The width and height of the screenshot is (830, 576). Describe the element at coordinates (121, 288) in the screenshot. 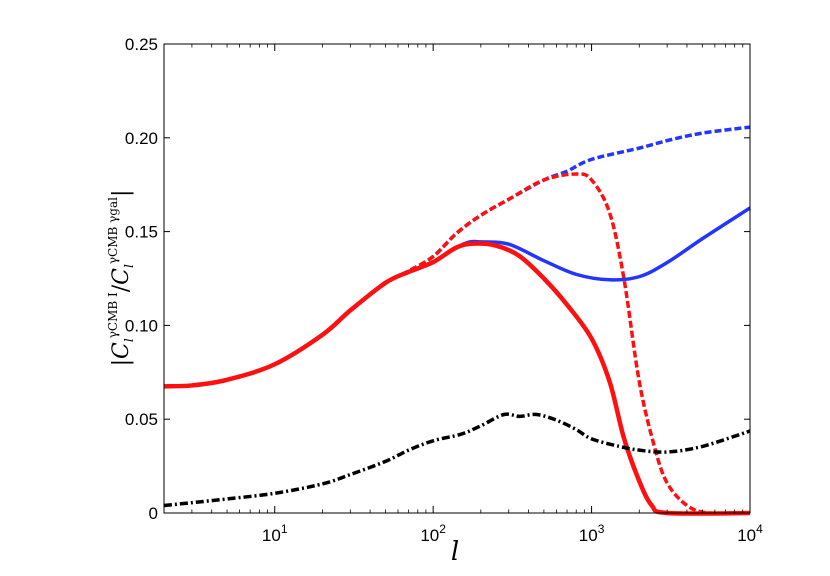

I see `y-label-slash: /` at that location.